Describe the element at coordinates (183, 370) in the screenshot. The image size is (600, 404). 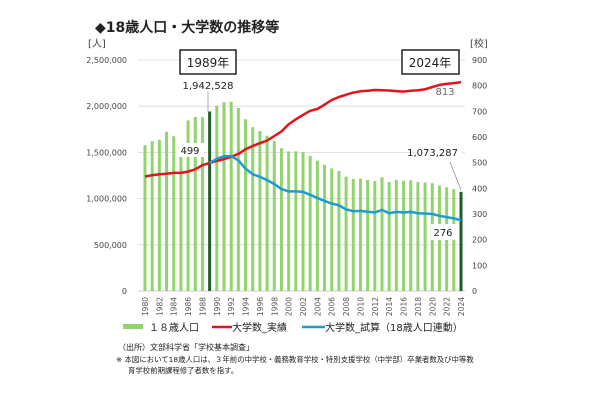
I see `footnote-line-2: 育学校前期課程修了者数を指す。` at that location.